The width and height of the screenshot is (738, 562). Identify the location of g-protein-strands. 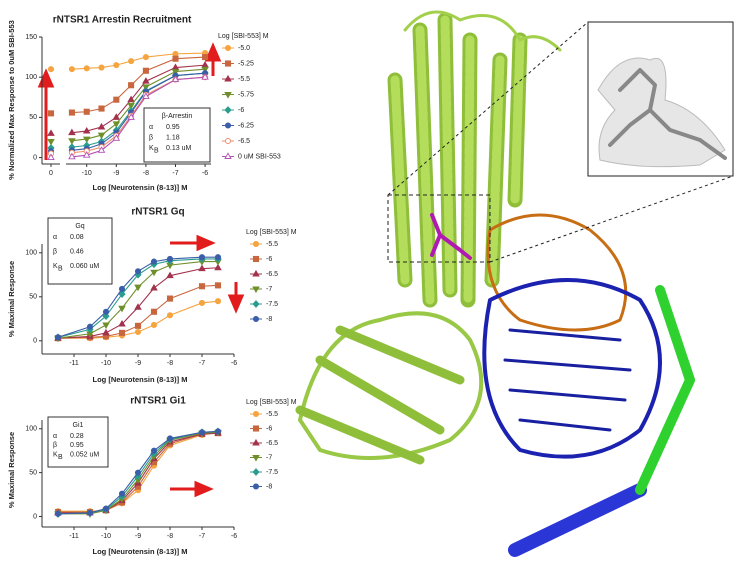
(567, 380).